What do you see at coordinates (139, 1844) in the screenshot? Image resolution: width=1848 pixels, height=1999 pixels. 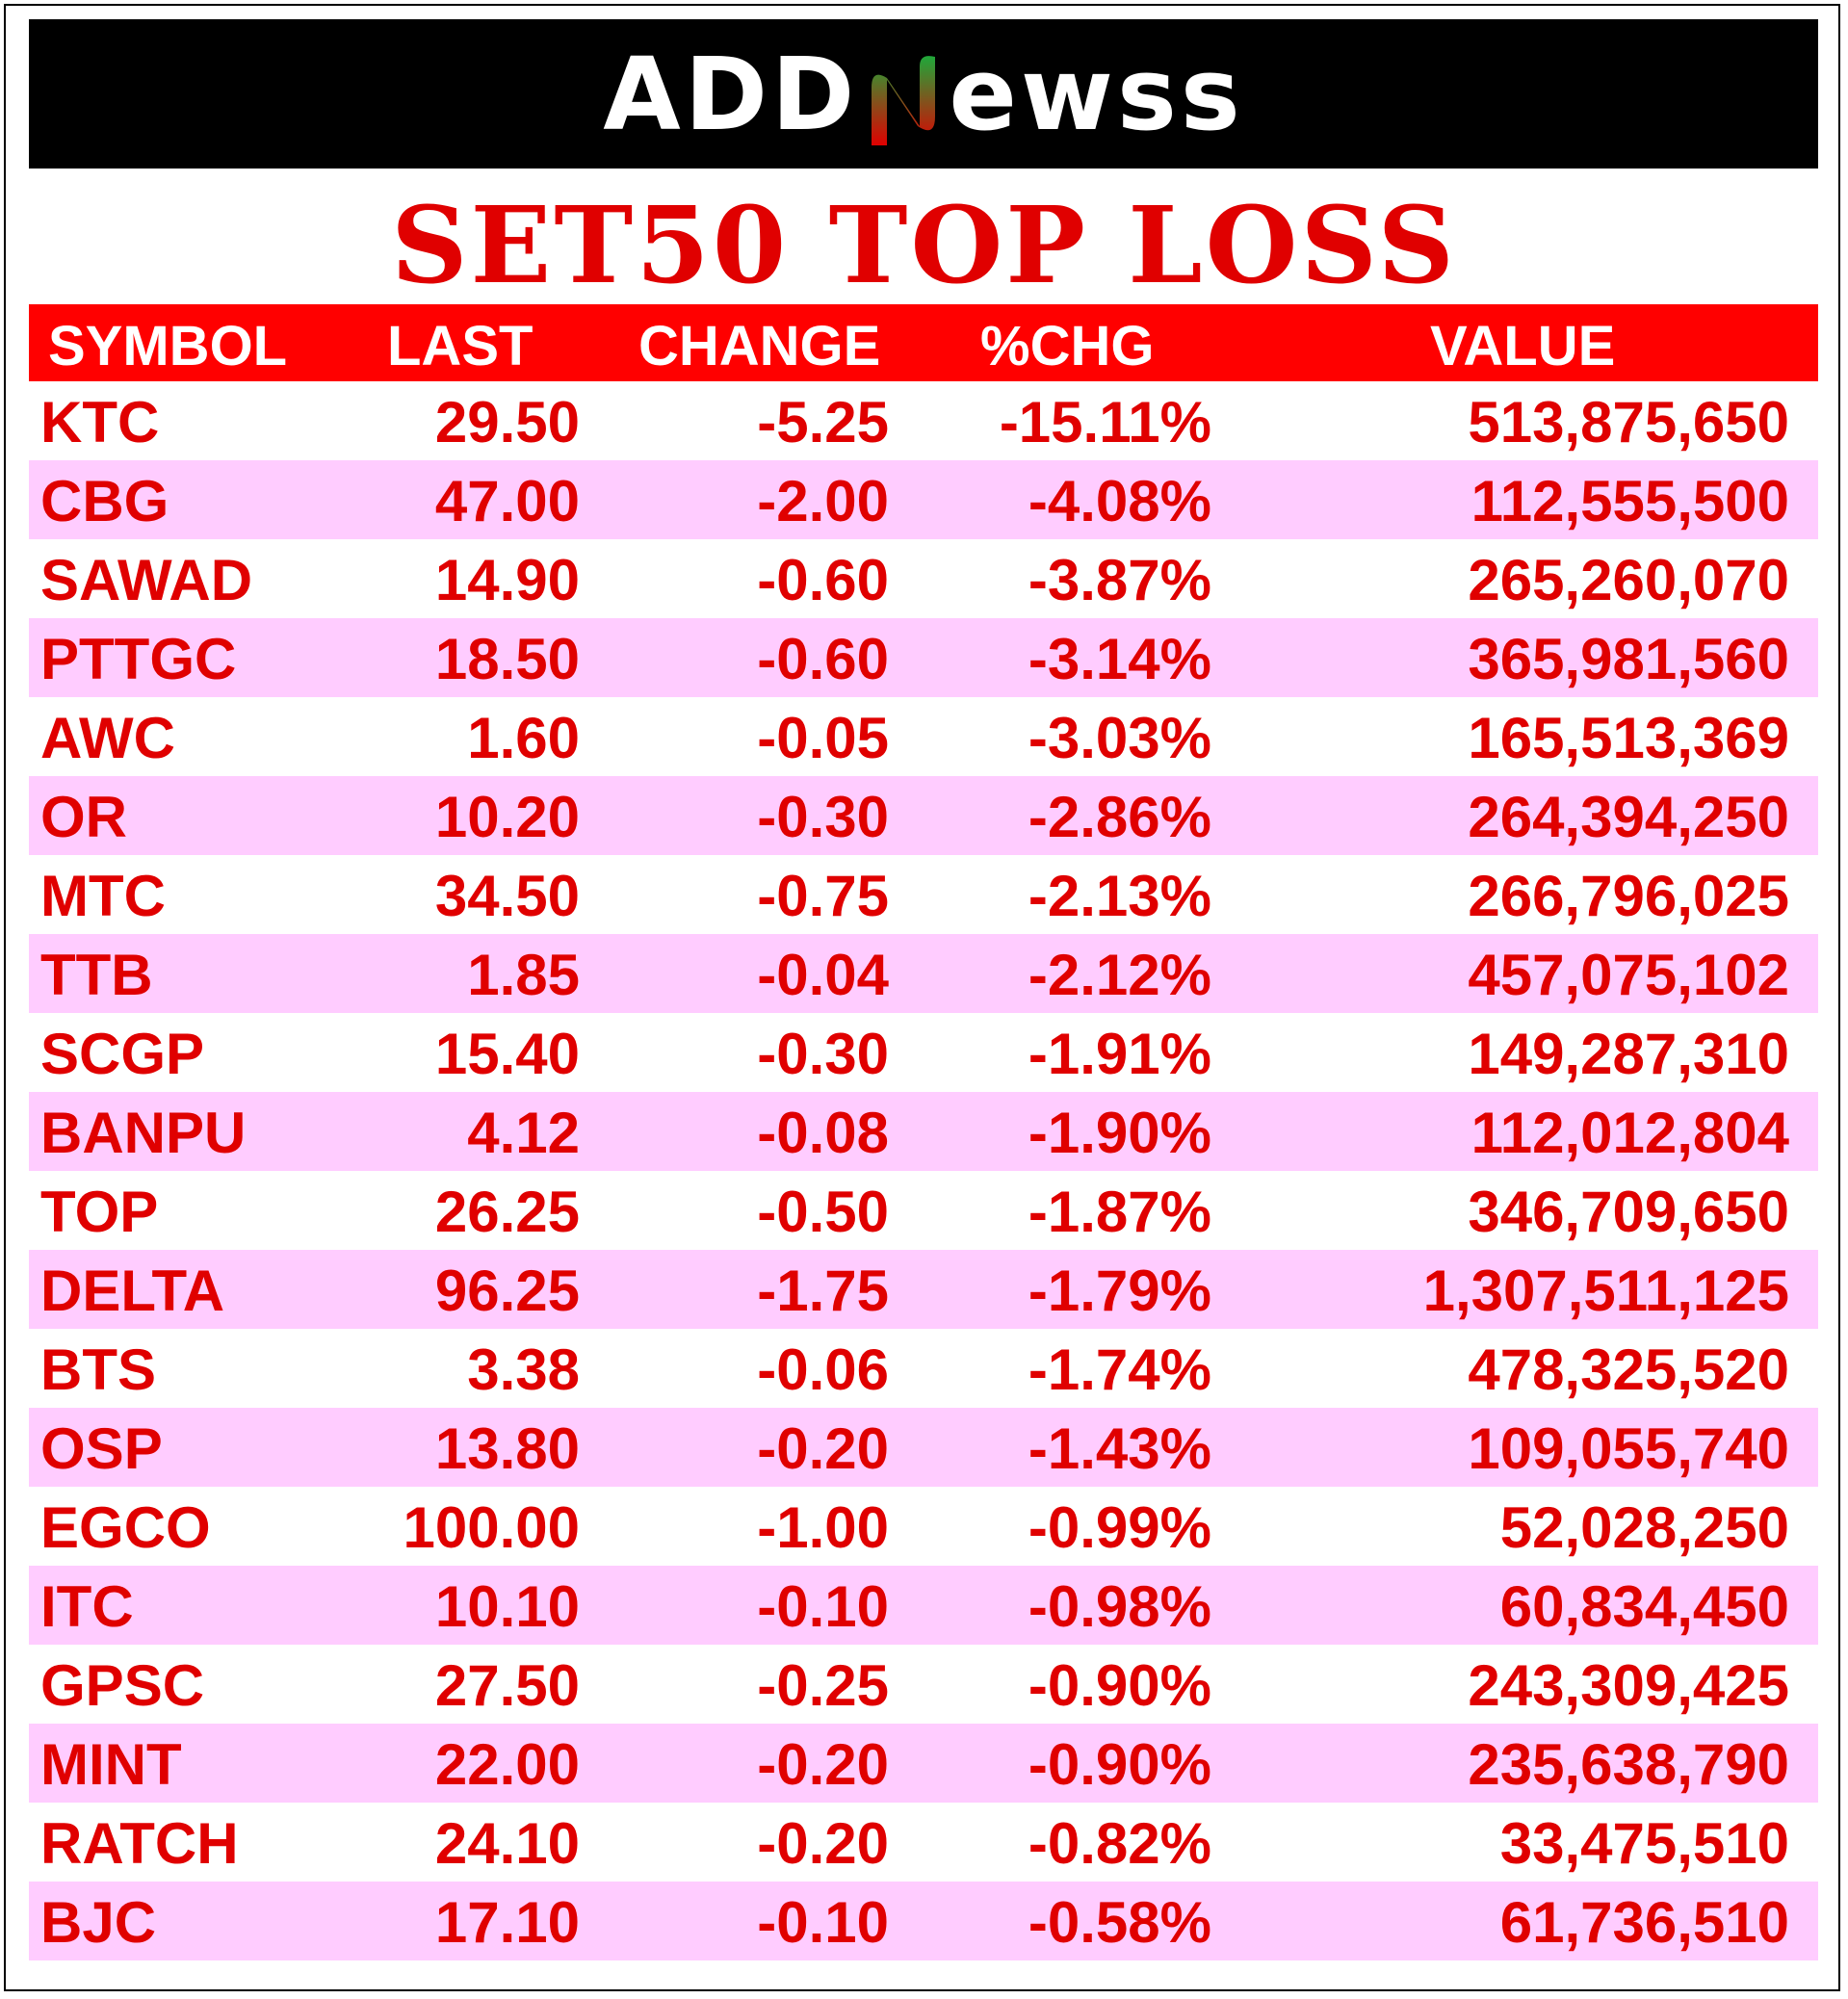 I see `cell-symbol: RATCH` at bounding box center [139, 1844].